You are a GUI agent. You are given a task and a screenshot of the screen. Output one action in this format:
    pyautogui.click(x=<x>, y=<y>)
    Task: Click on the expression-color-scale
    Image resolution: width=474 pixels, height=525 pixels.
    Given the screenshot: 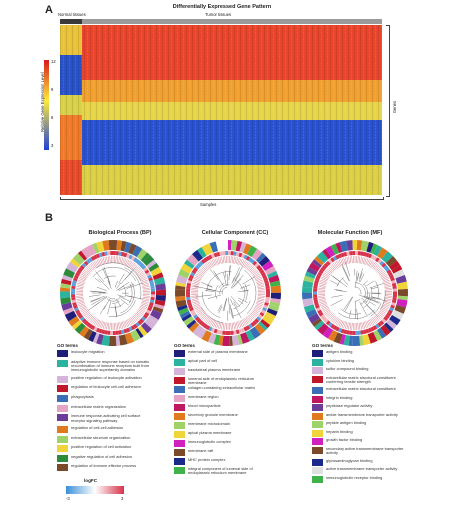 What is the action you would take?
    pyautogui.click(x=46, y=105)
    